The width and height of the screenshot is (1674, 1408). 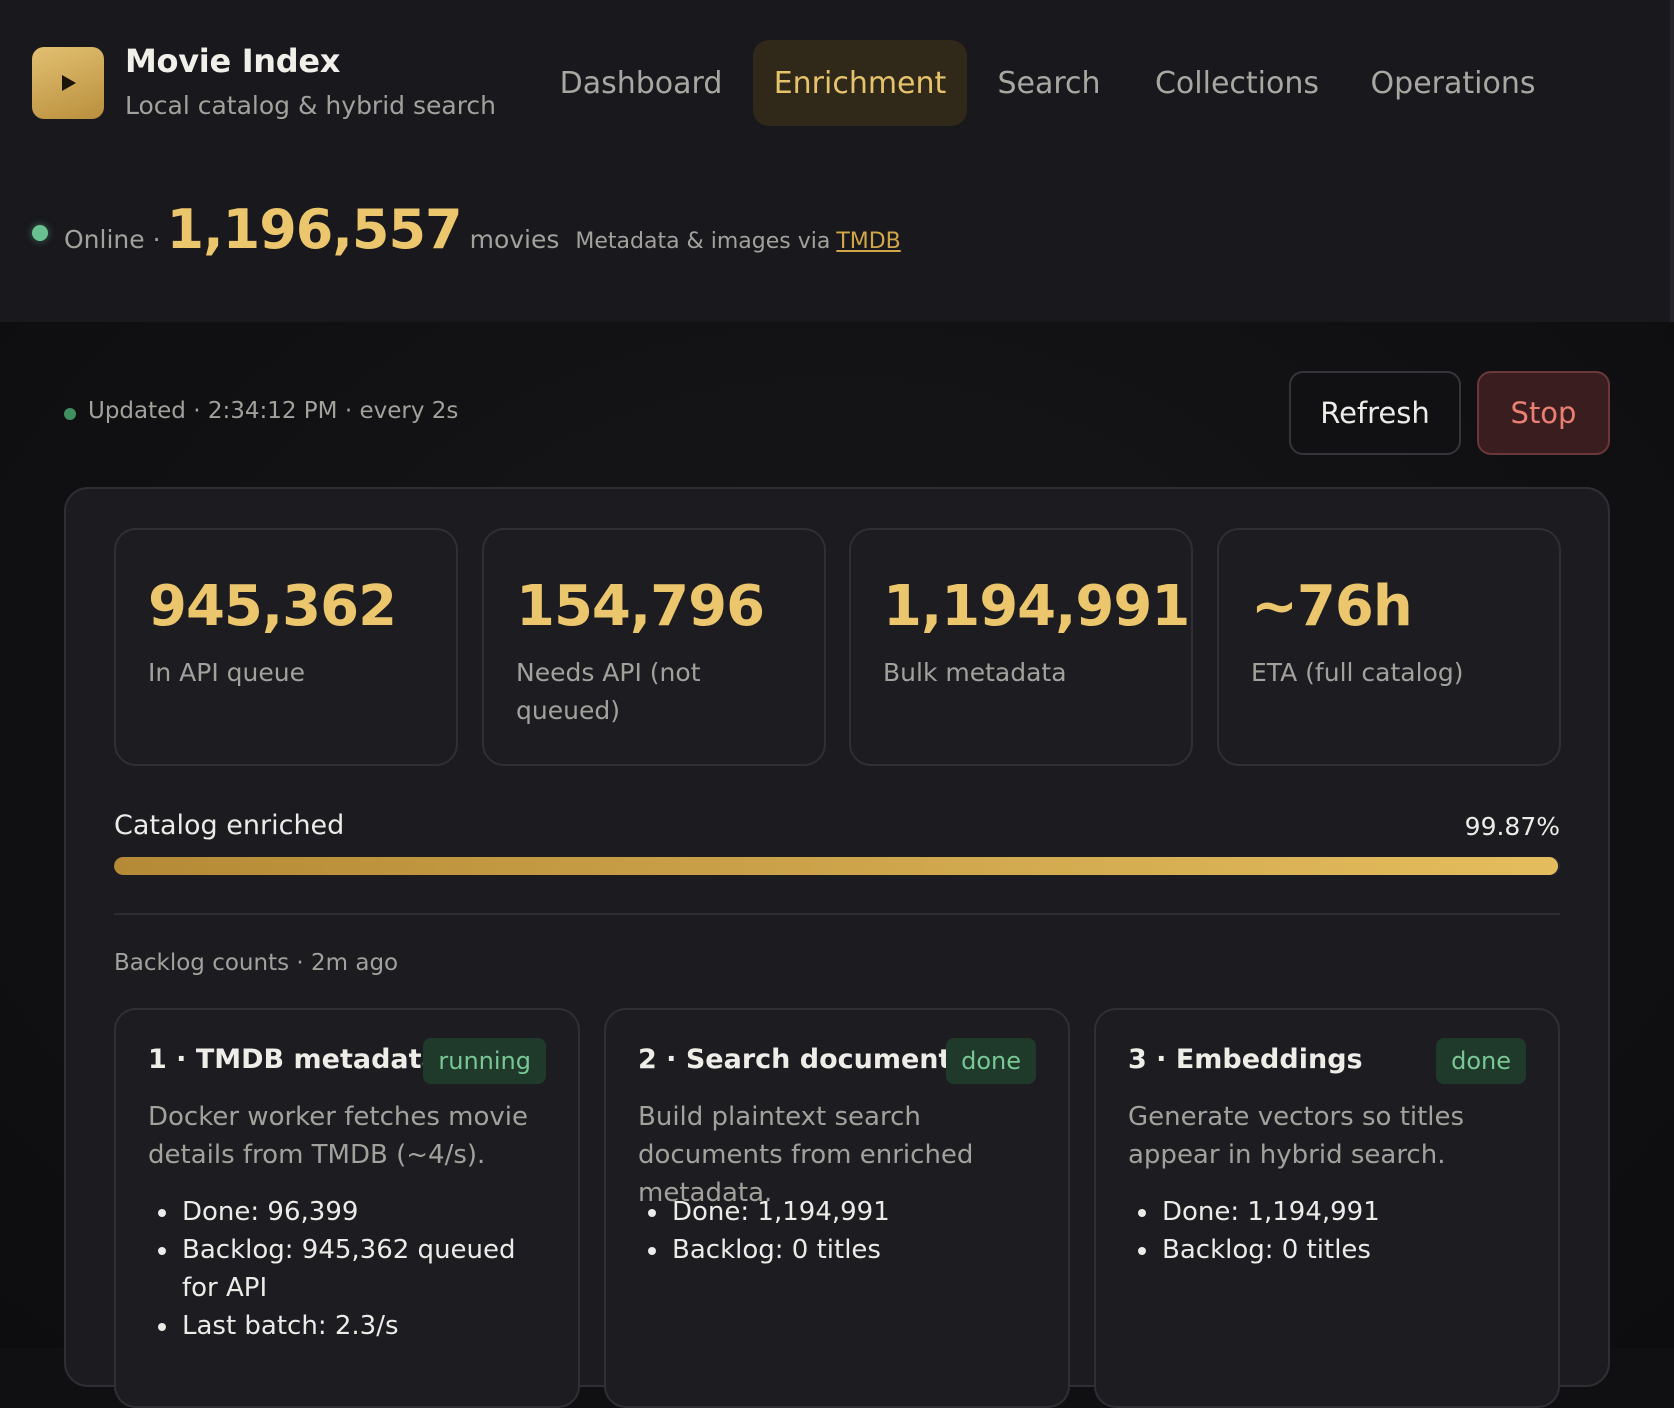 I want to click on tab-collections: Collections, so click(x=1237, y=83).